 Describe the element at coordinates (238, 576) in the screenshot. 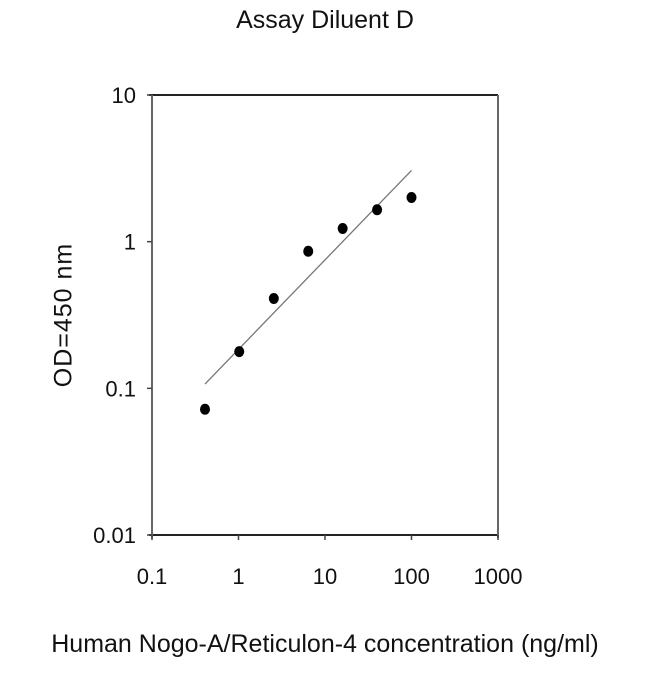

I see `x-tick-label: 1` at that location.